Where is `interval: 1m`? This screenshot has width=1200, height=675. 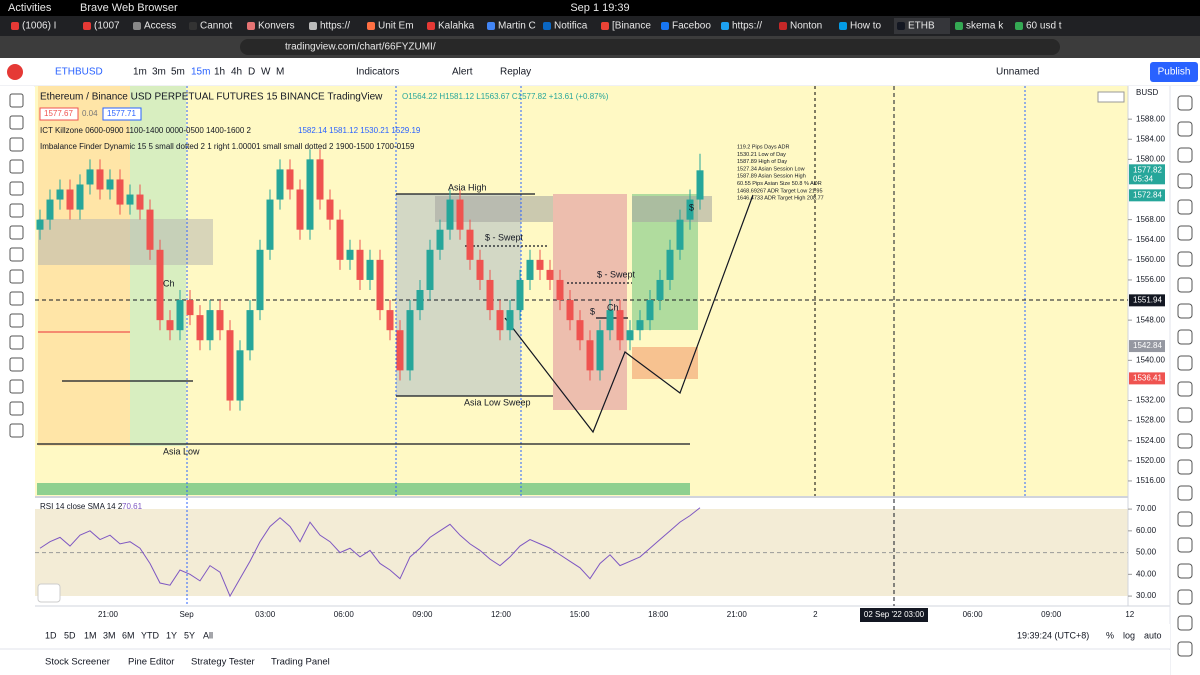 interval: 1m is located at coordinates (140, 72).